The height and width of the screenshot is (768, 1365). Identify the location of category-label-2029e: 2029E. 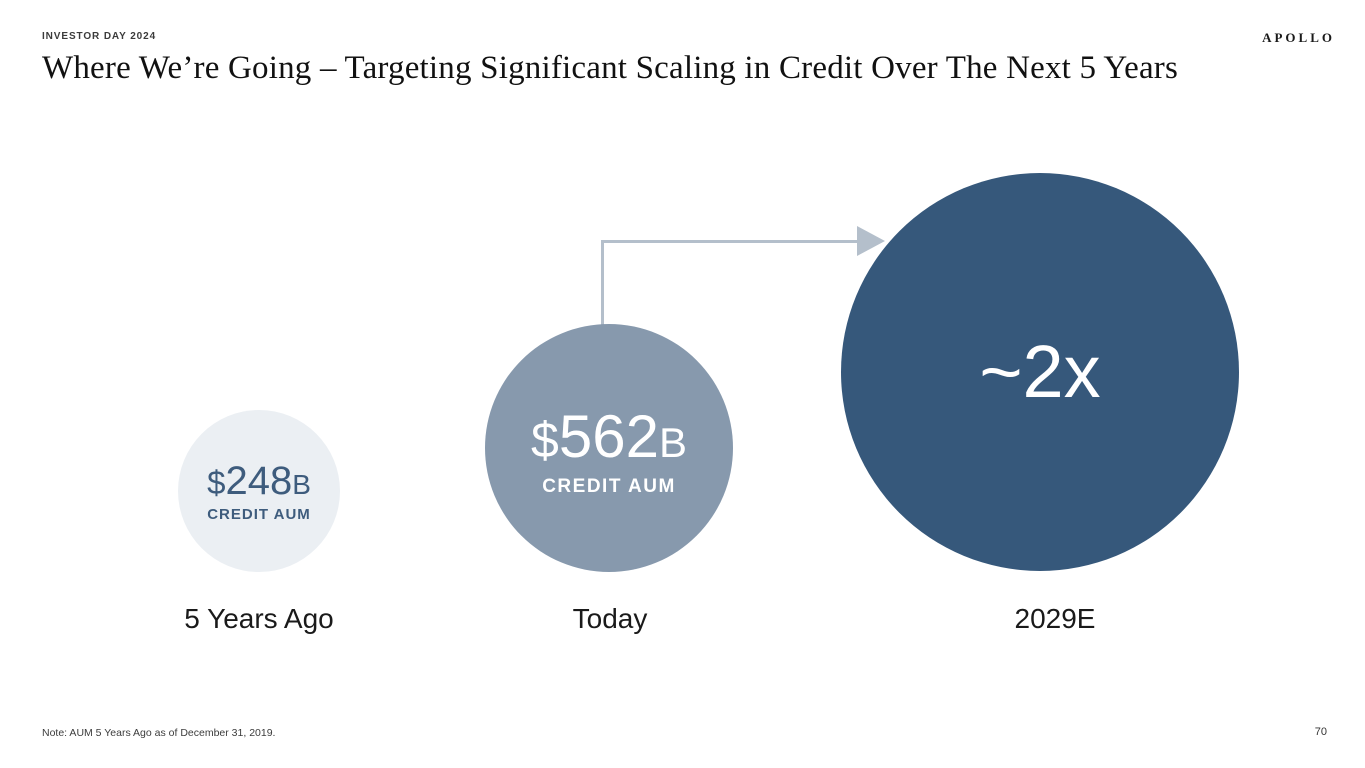
(1055, 618).